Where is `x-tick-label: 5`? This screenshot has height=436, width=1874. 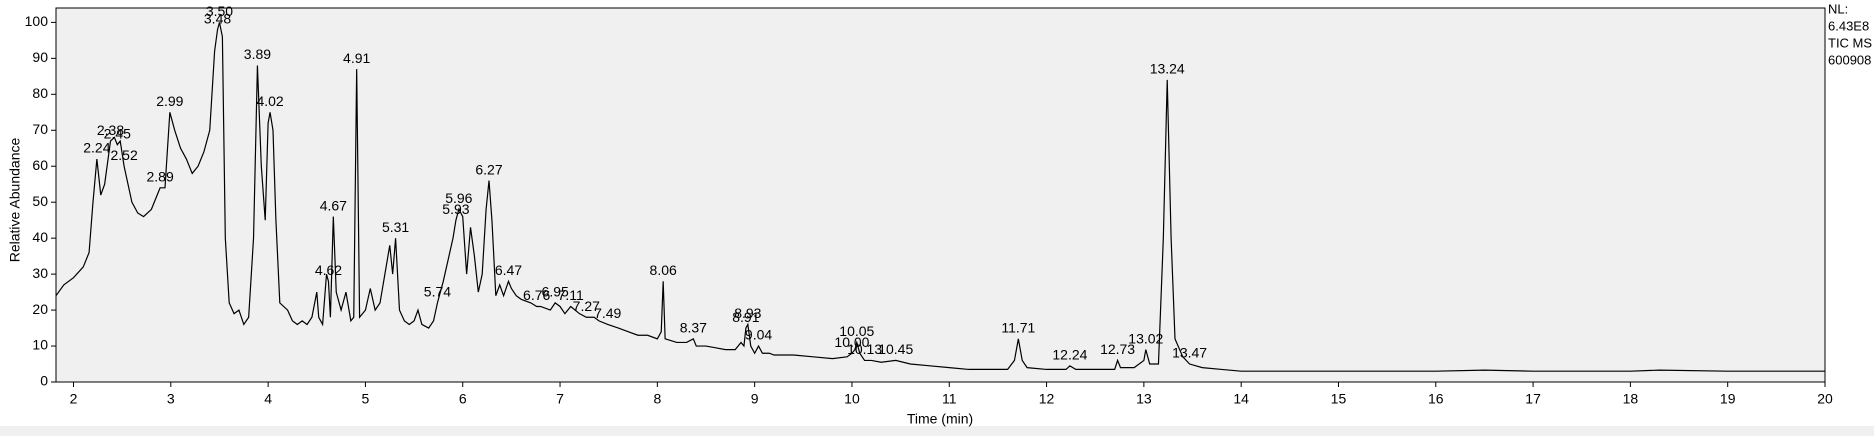
x-tick-label: 5 is located at coordinates (366, 399).